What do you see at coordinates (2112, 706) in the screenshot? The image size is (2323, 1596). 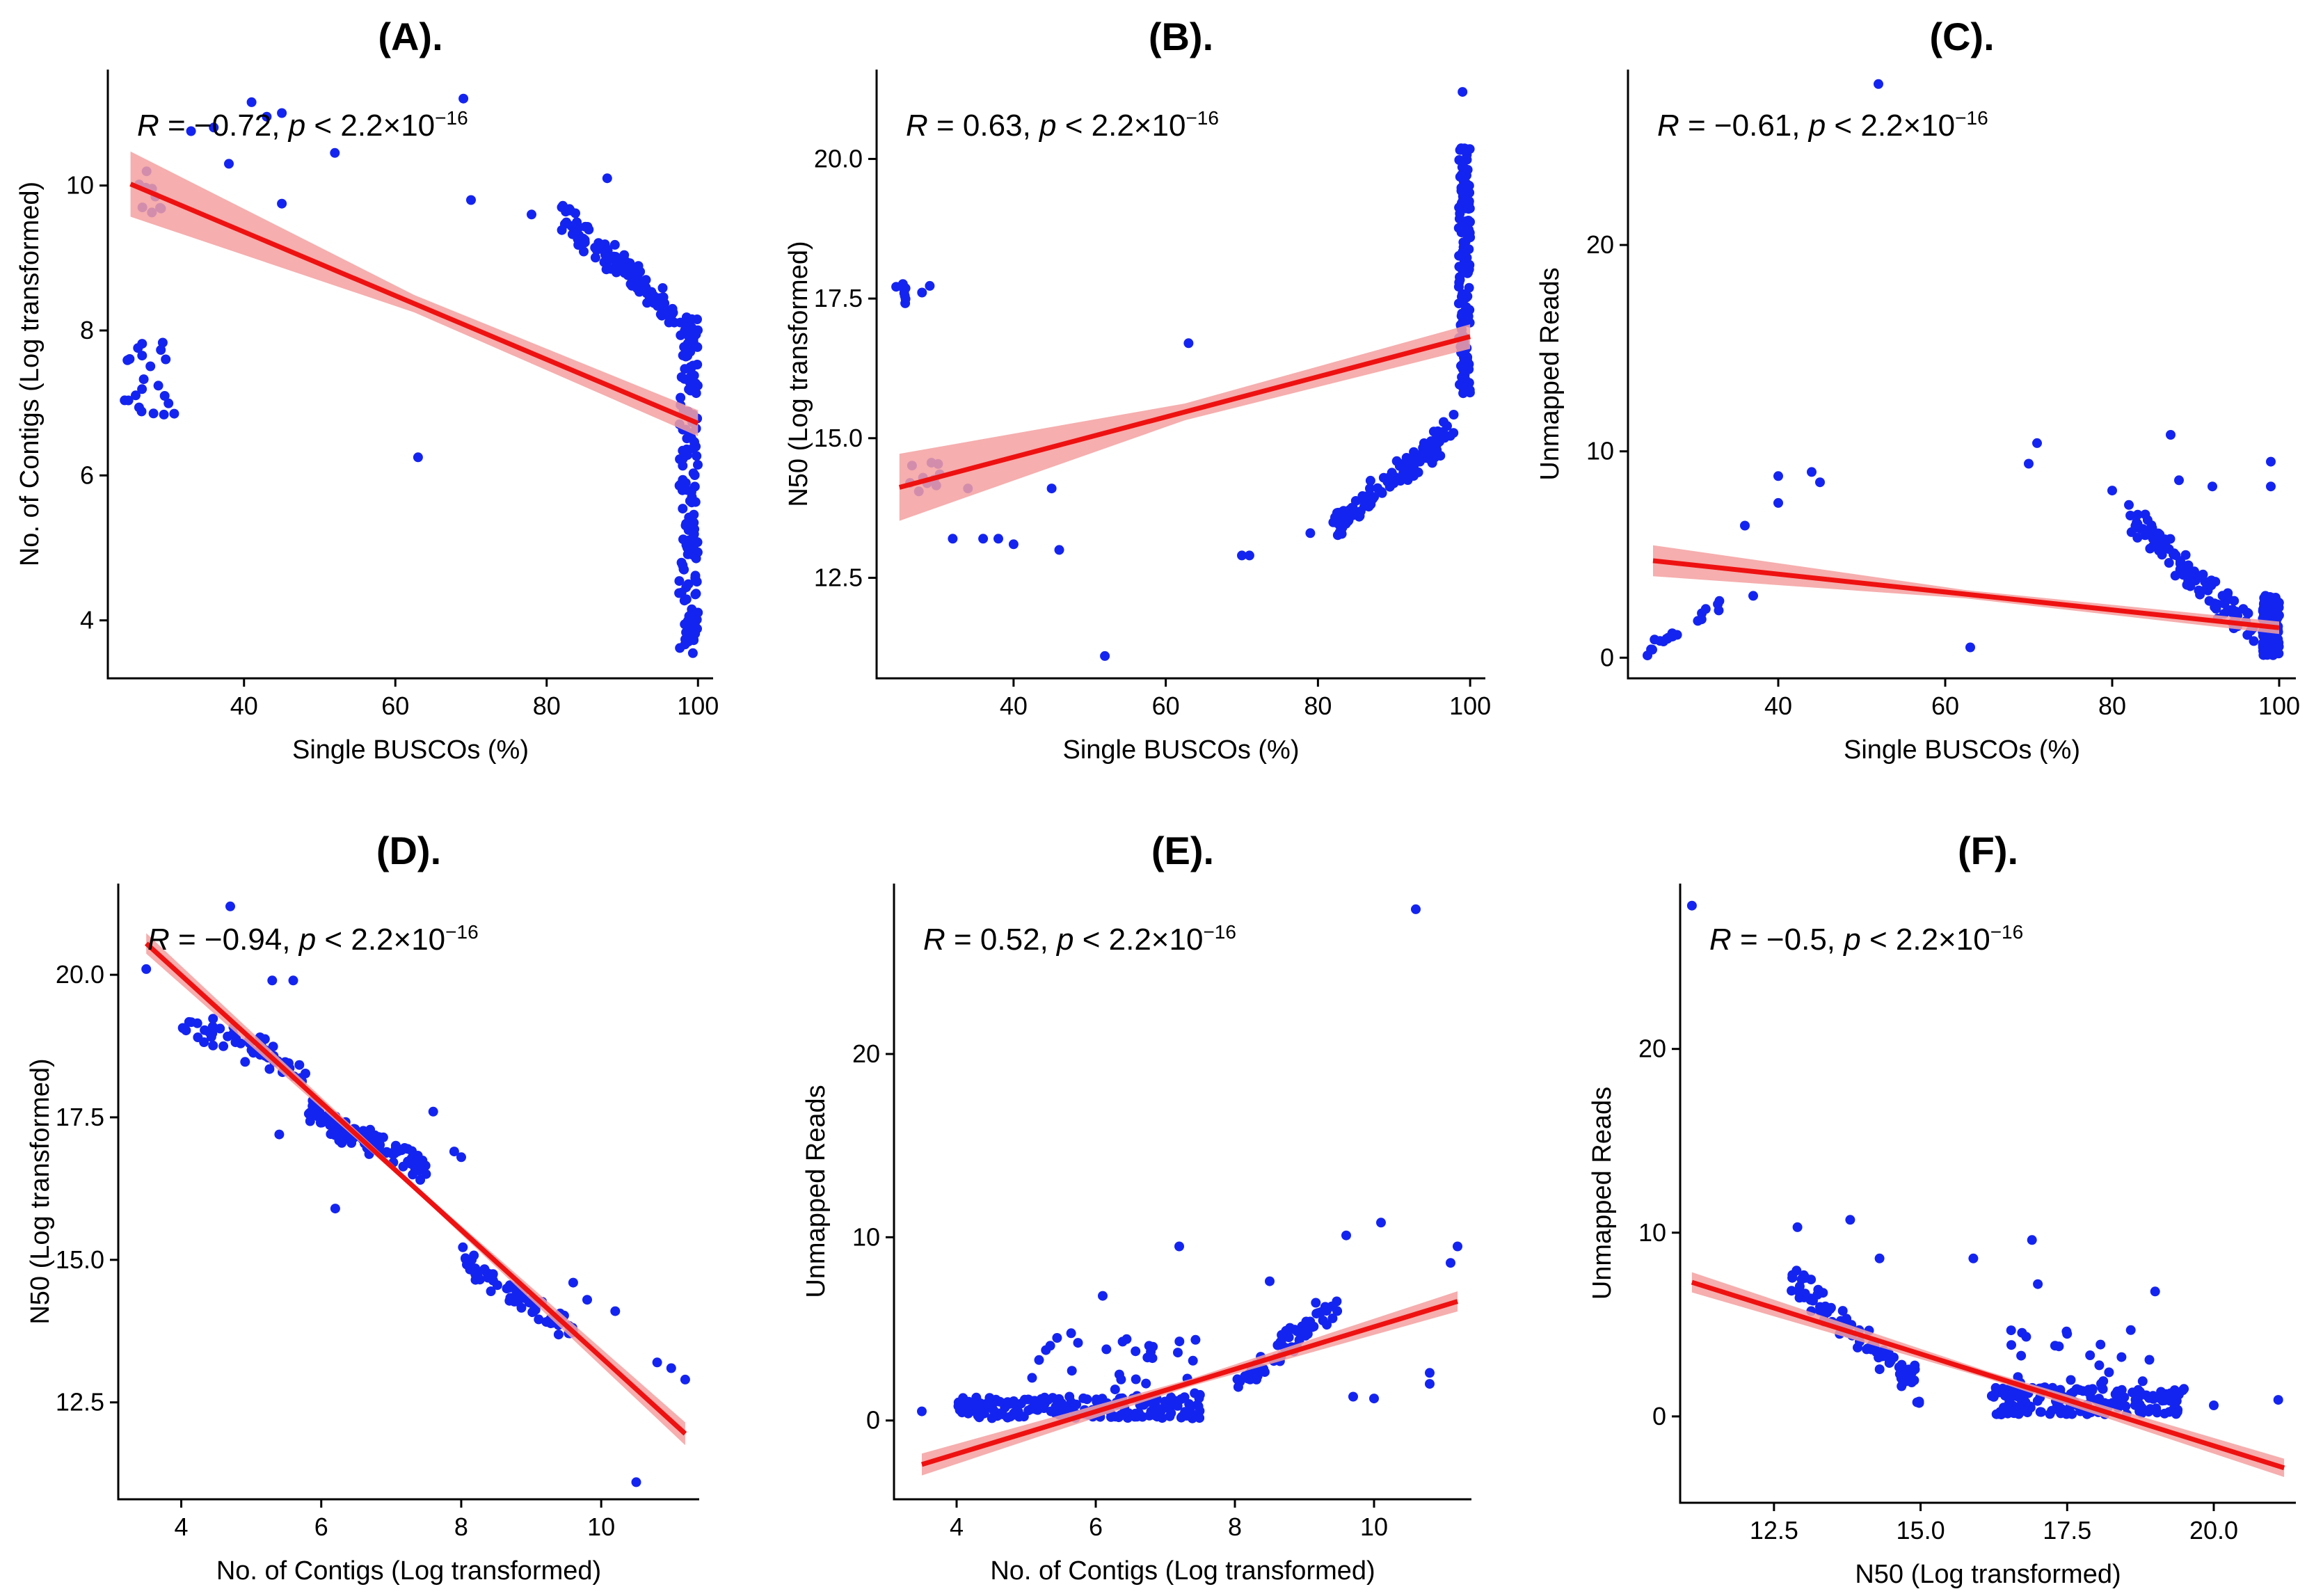 I see `x-tick-label: 80` at bounding box center [2112, 706].